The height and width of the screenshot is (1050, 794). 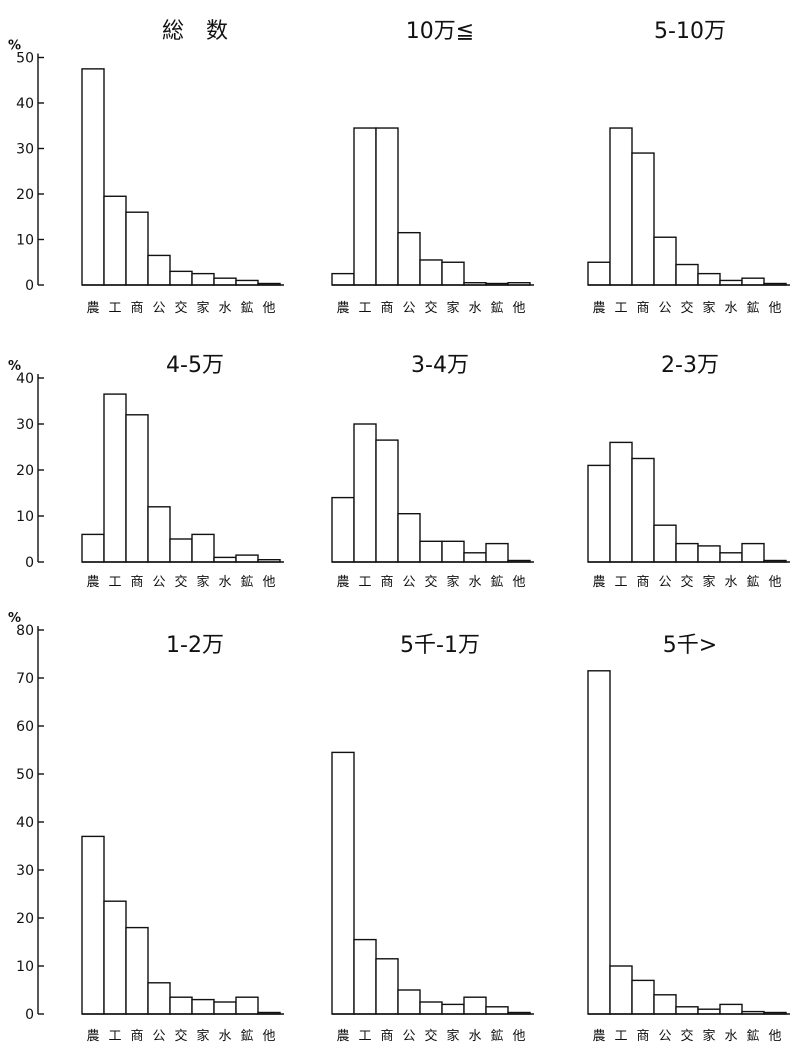 I want to click on chart-panel-5: 3-4万農工商公交家水鉱他, so click(x=432, y=471).